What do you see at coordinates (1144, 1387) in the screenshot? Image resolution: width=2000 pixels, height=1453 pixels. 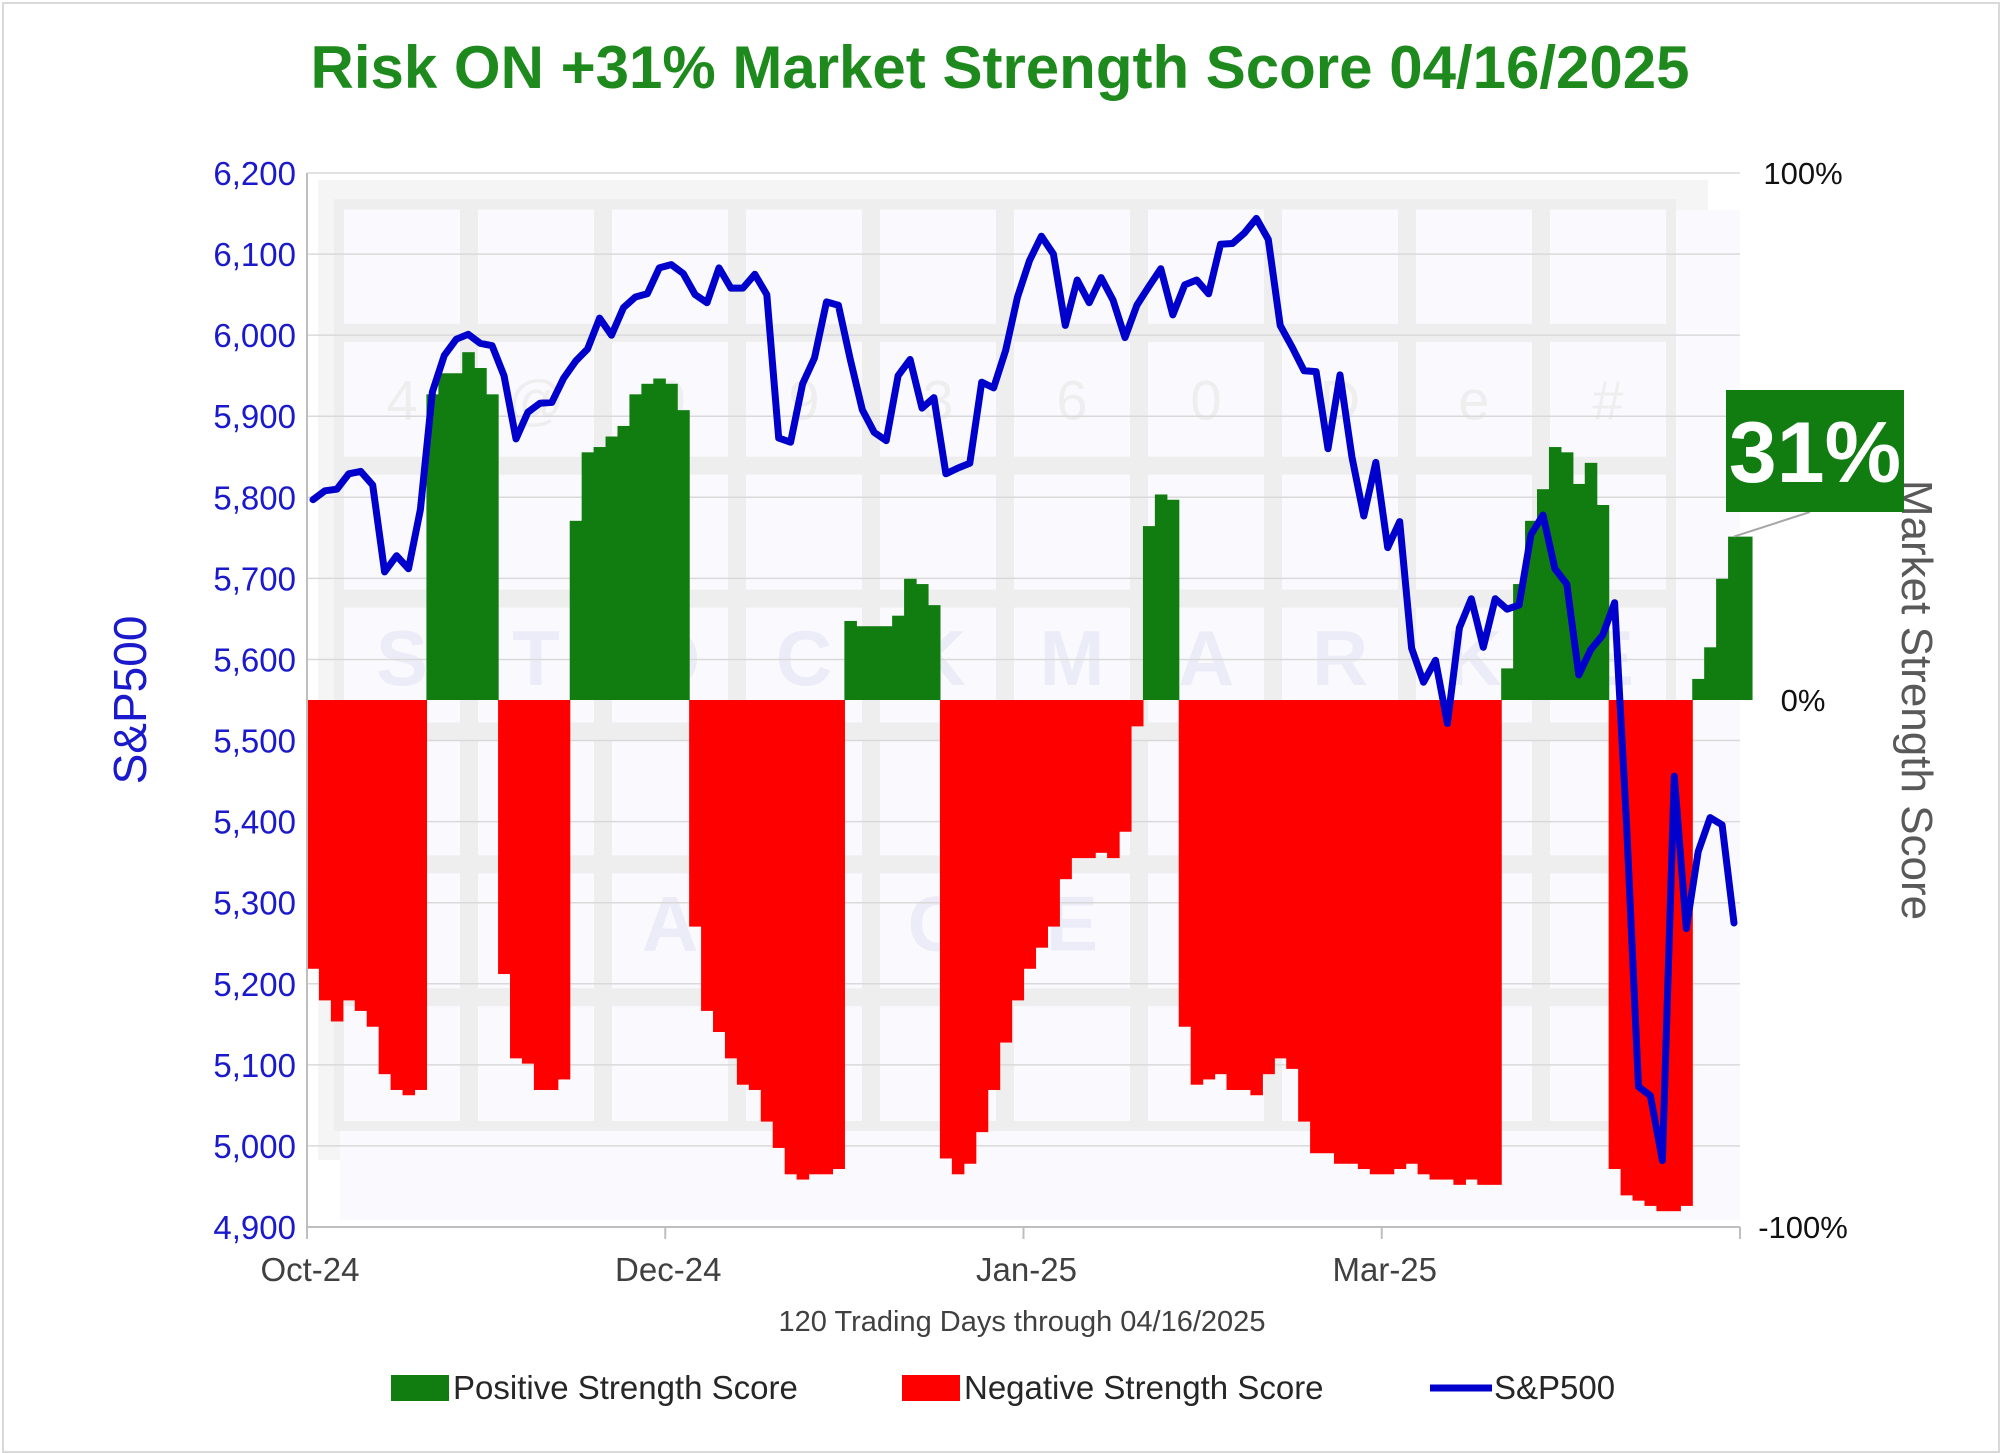 I see `legend-label-negative: Negative Strength Score` at bounding box center [1144, 1387].